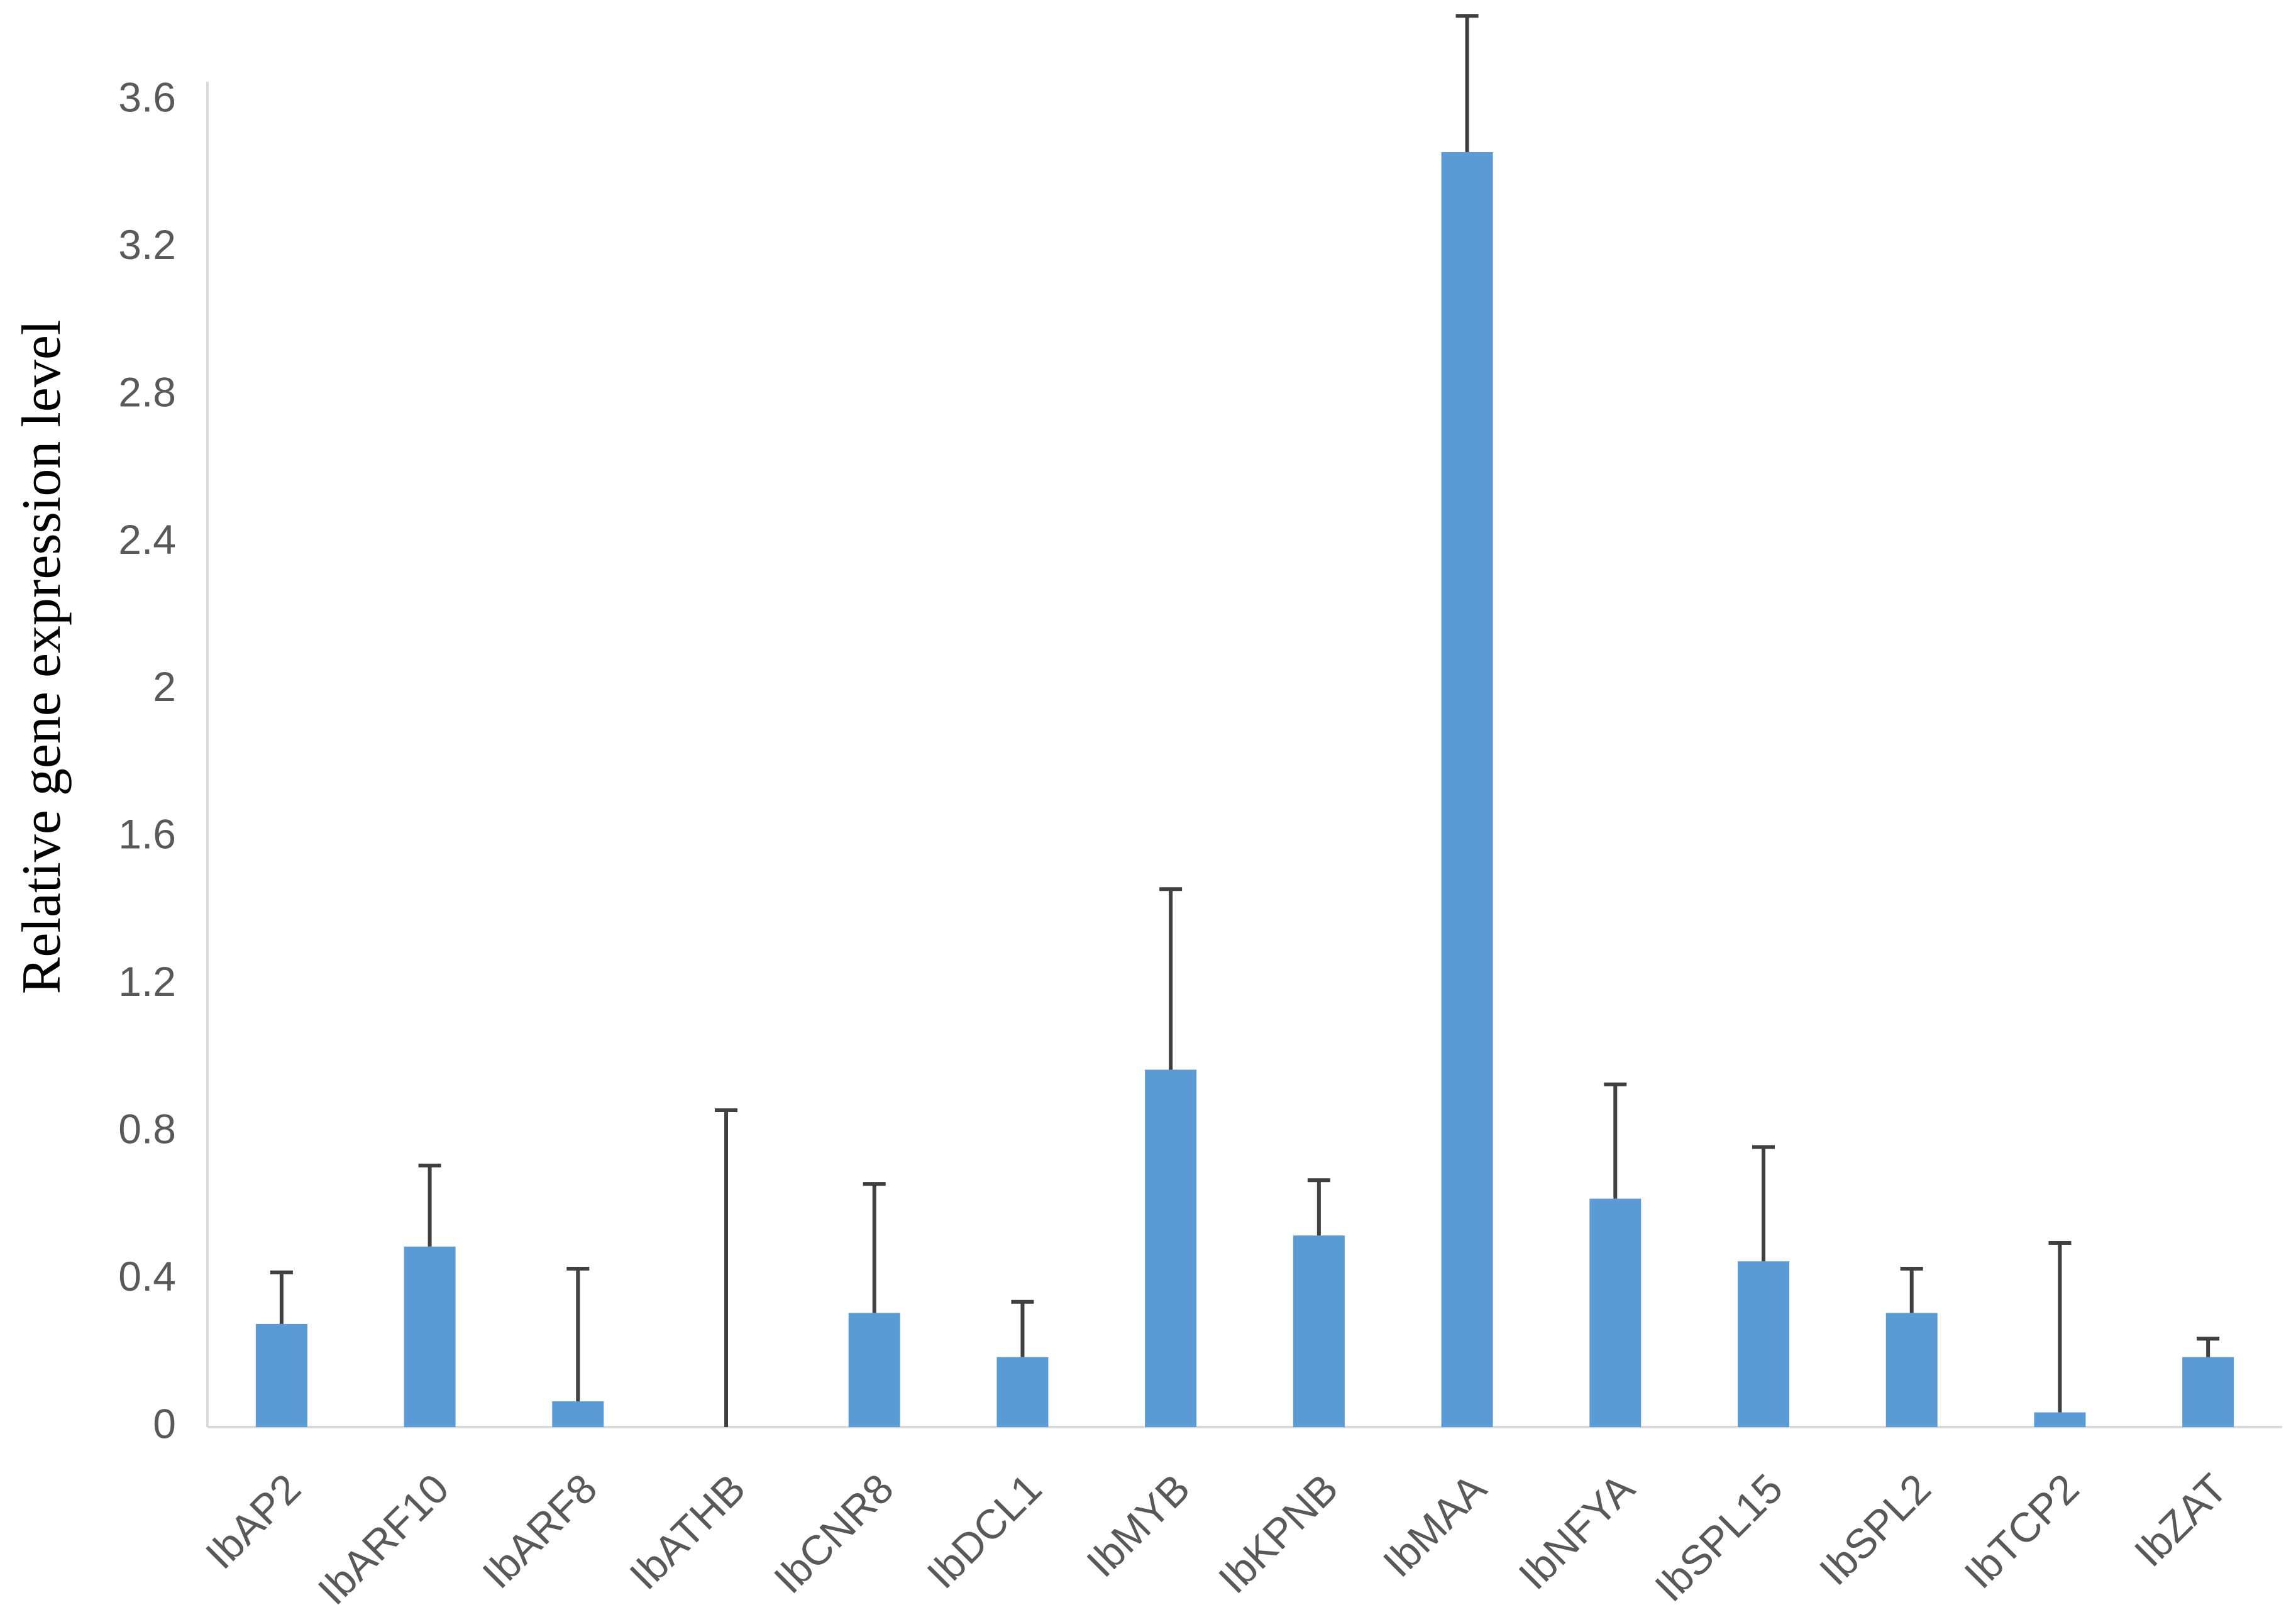 The height and width of the screenshot is (1622, 2296). Describe the element at coordinates (383, 1539) in the screenshot. I see `x-tick-label: IbARF10` at that location.